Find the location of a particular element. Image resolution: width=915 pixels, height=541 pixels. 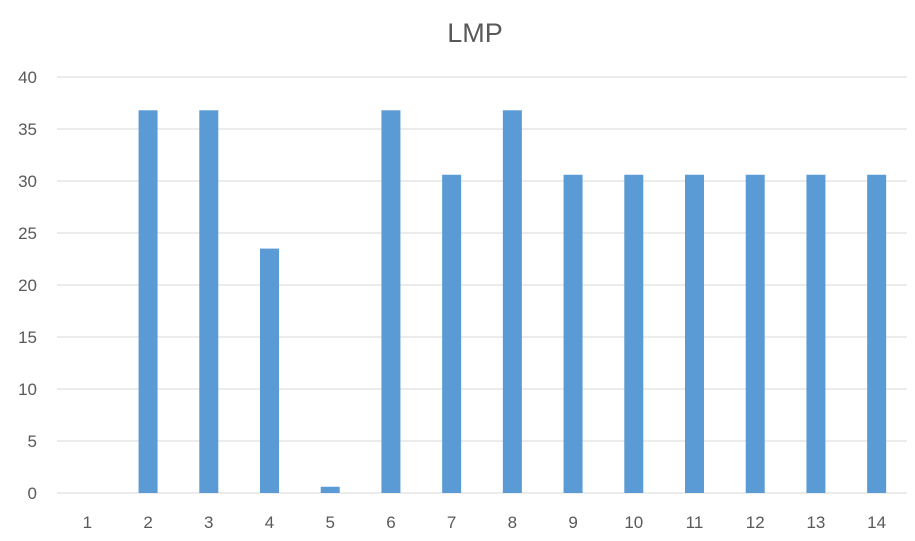

y-tick-label: 30 is located at coordinates (27, 181).